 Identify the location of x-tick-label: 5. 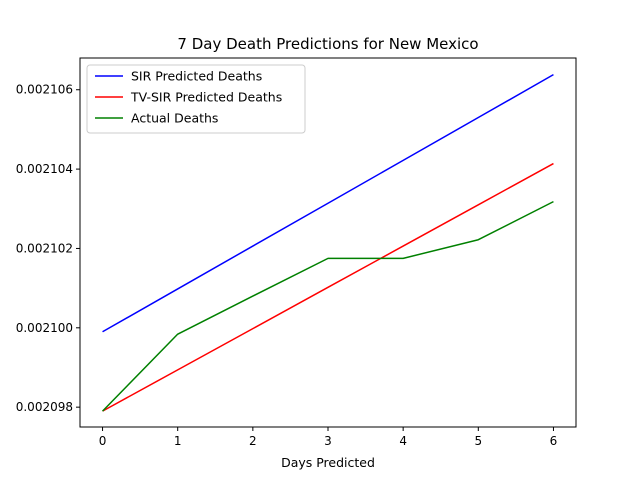
(478, 441).